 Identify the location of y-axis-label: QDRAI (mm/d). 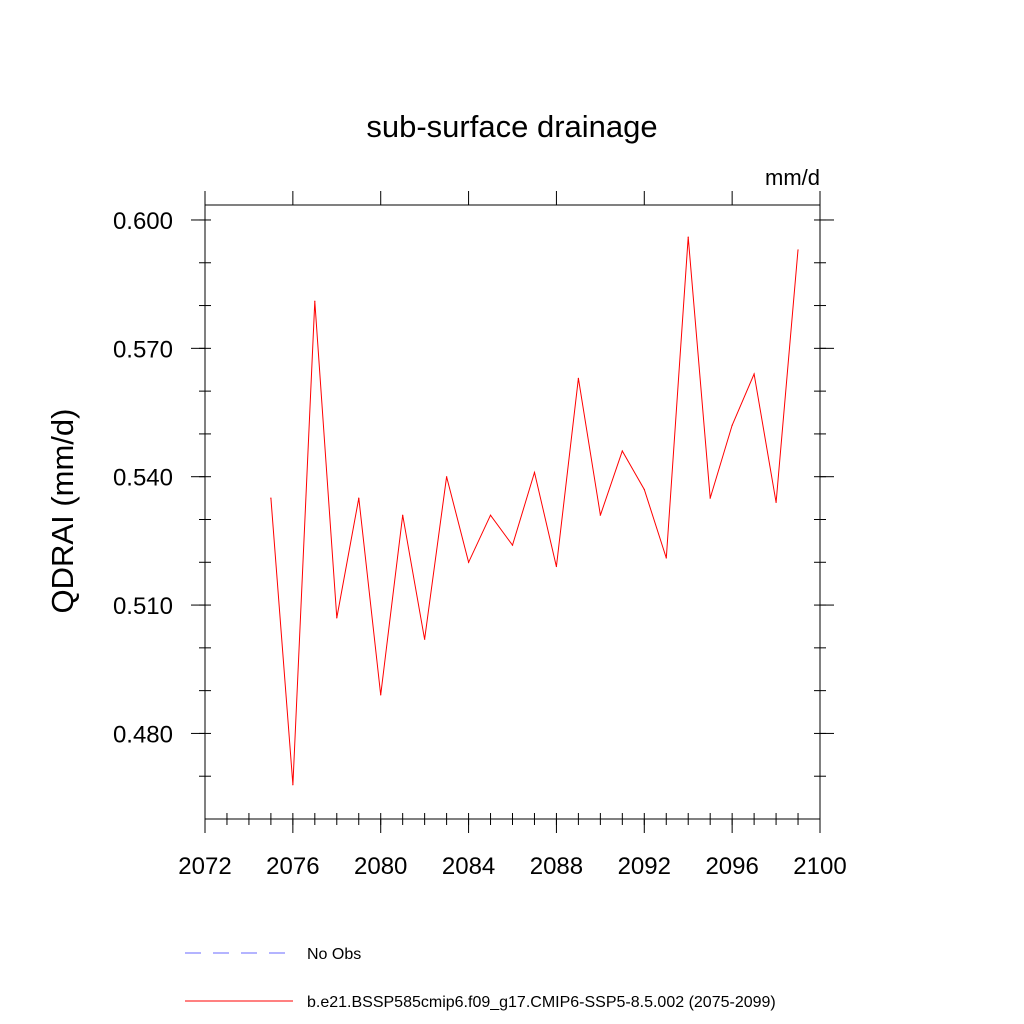
(62, 511).